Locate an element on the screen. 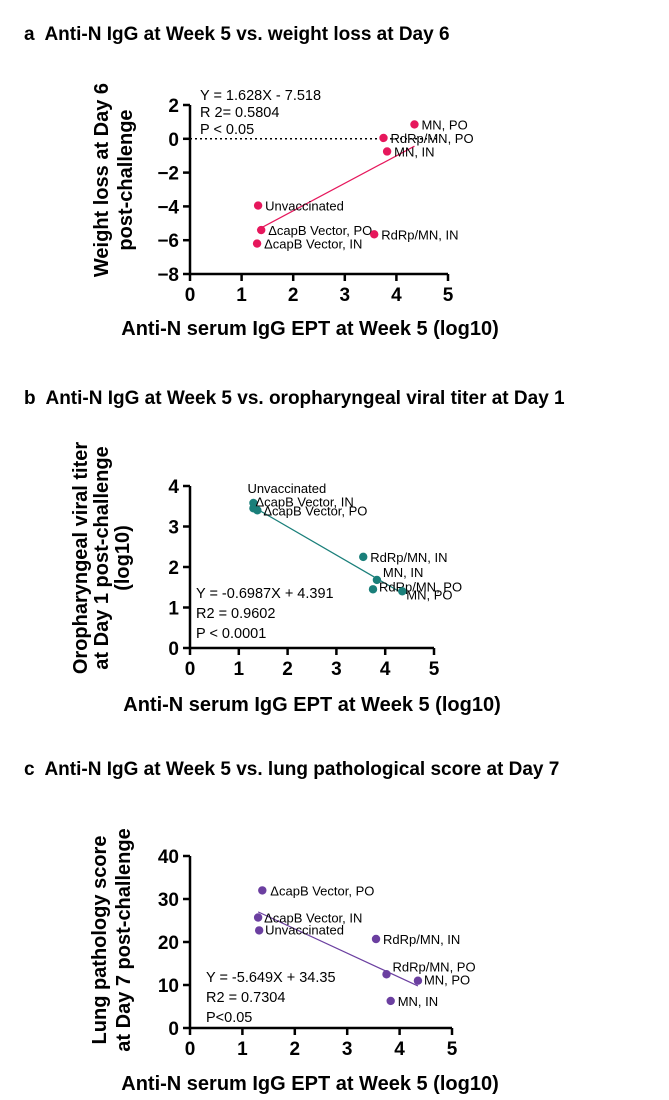 This screenshot has height=1100, width=669. stats-text: P<0.05 is located at coordinates (229, 1018).